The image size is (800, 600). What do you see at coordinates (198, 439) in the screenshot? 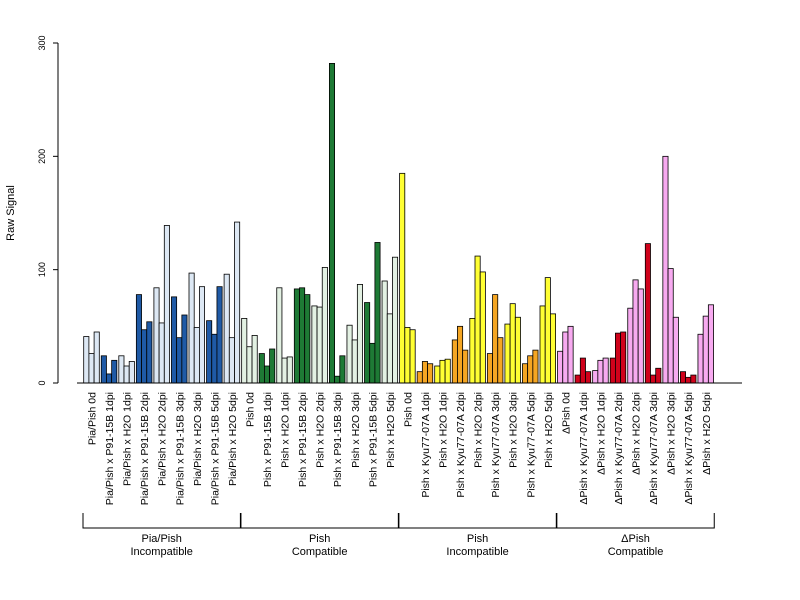
I see `x-tick-label: Pia/Pish x H2O 3dpi` at bounding box center [198, 439].